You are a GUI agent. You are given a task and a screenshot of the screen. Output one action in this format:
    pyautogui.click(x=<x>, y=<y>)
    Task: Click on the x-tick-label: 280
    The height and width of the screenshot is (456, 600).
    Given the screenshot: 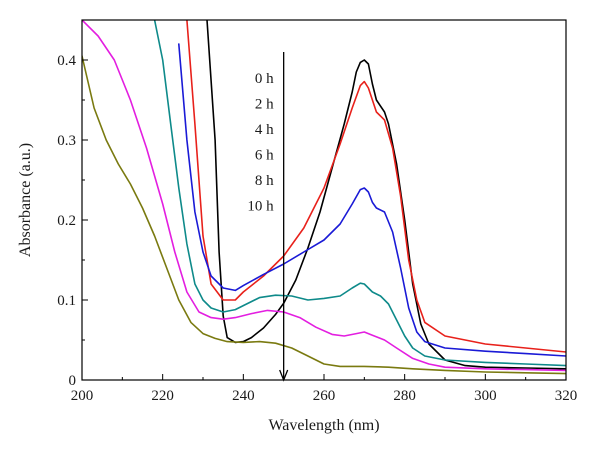 What is the action you would take?
    pyautogui.click(x=404, y=396)
    